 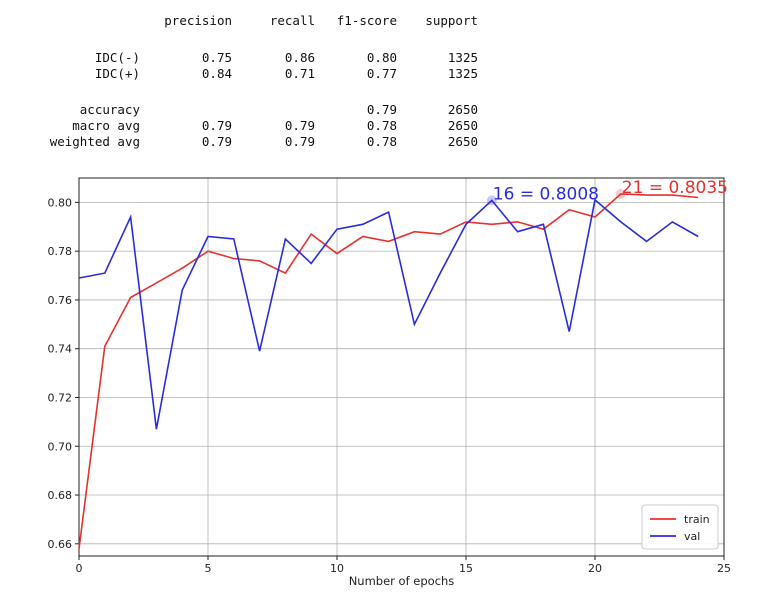 What do you see at coordinates (595, 568) in the screenshot?
I see `x-tick-label: 20` at bounding box center [595, 568].